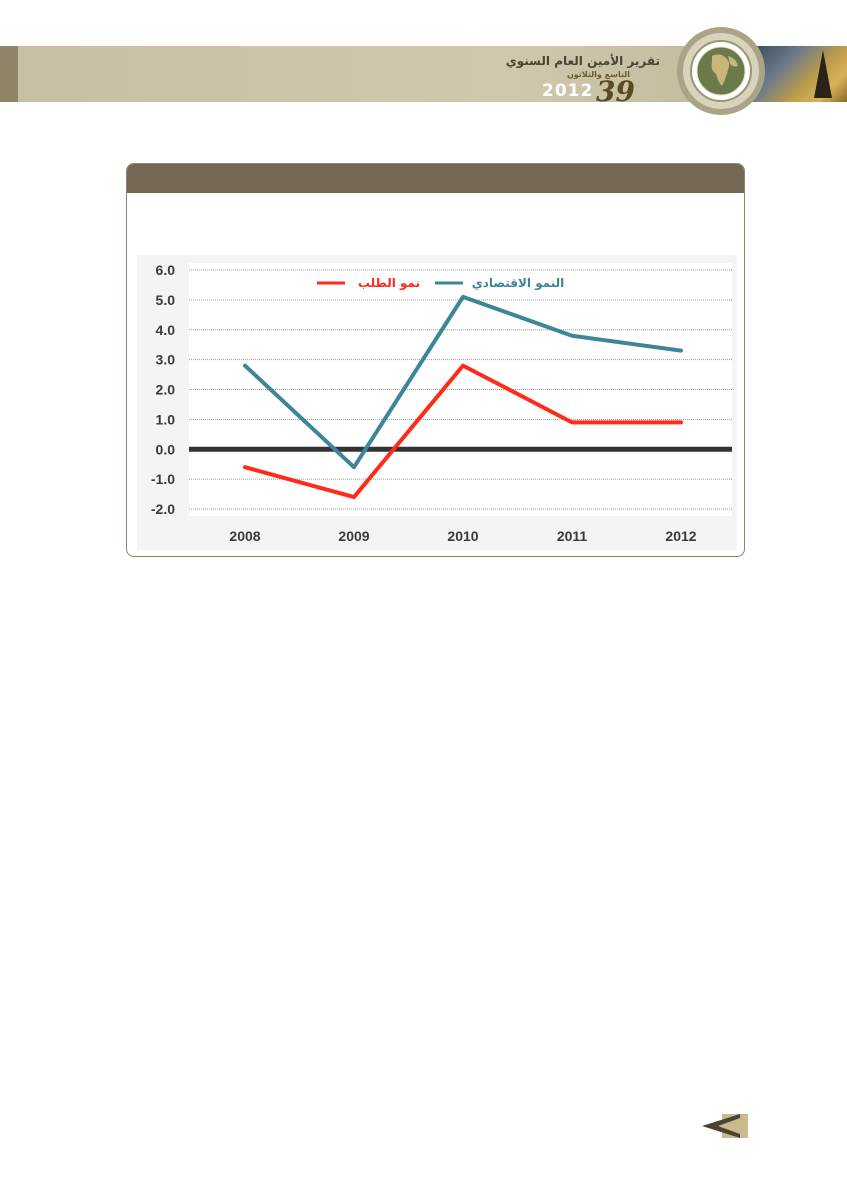 The image size is (847, 1193). Describe the element at coordinates (353, 536) in the screenshot. I see `x-tick-label: 2009` at that location.